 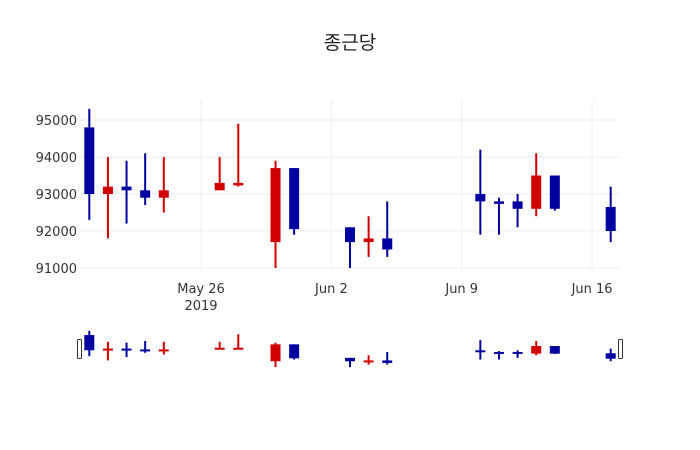 I want to click on x-tick-label: May 26, so click(x=201, y=289).